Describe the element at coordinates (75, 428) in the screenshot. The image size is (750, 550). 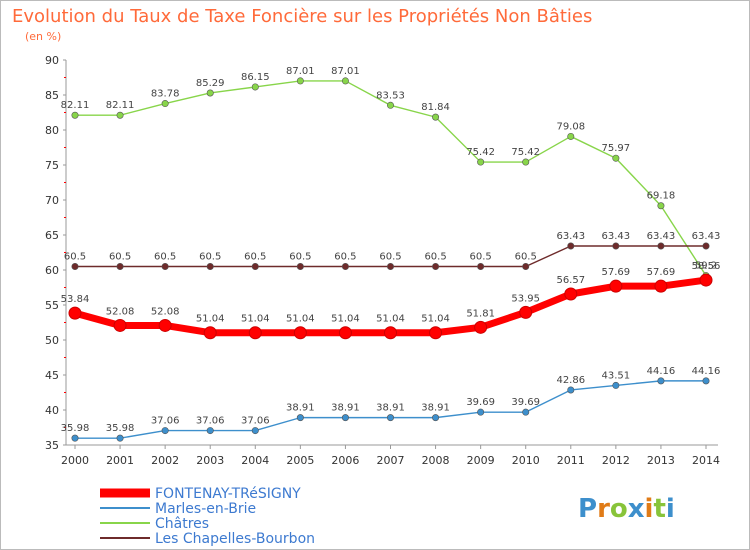
I see `data-label: 35.98` at that location.